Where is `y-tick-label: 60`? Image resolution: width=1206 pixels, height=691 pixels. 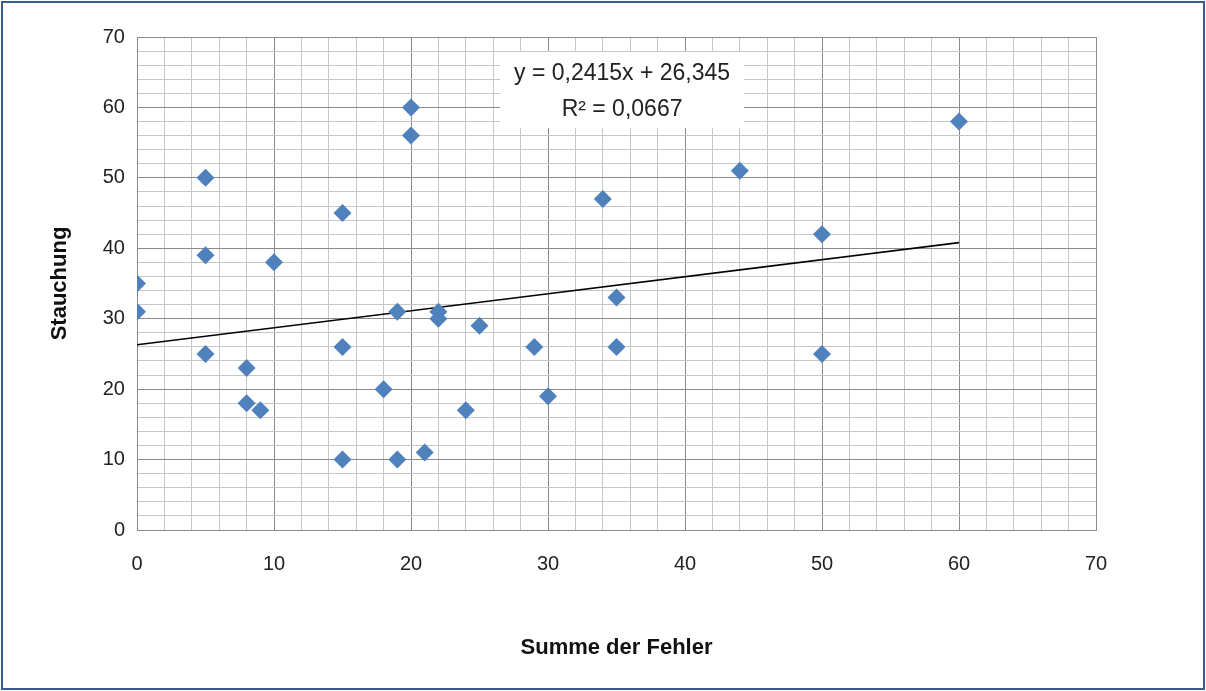
y-tick-label: 60 is located at coordinates (113, 105).